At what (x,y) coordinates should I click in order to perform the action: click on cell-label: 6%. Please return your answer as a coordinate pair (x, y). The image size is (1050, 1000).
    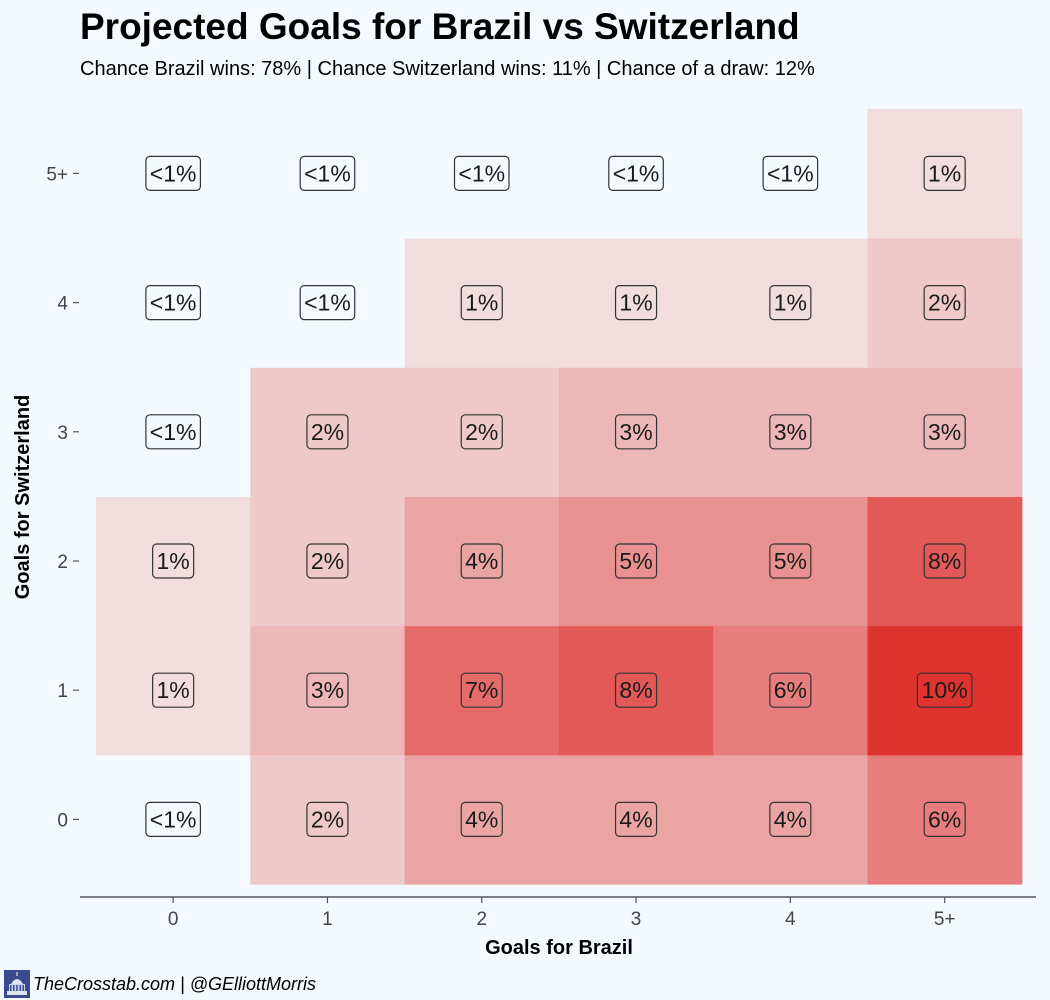
    Looking at the image, I should click on (790, 690).